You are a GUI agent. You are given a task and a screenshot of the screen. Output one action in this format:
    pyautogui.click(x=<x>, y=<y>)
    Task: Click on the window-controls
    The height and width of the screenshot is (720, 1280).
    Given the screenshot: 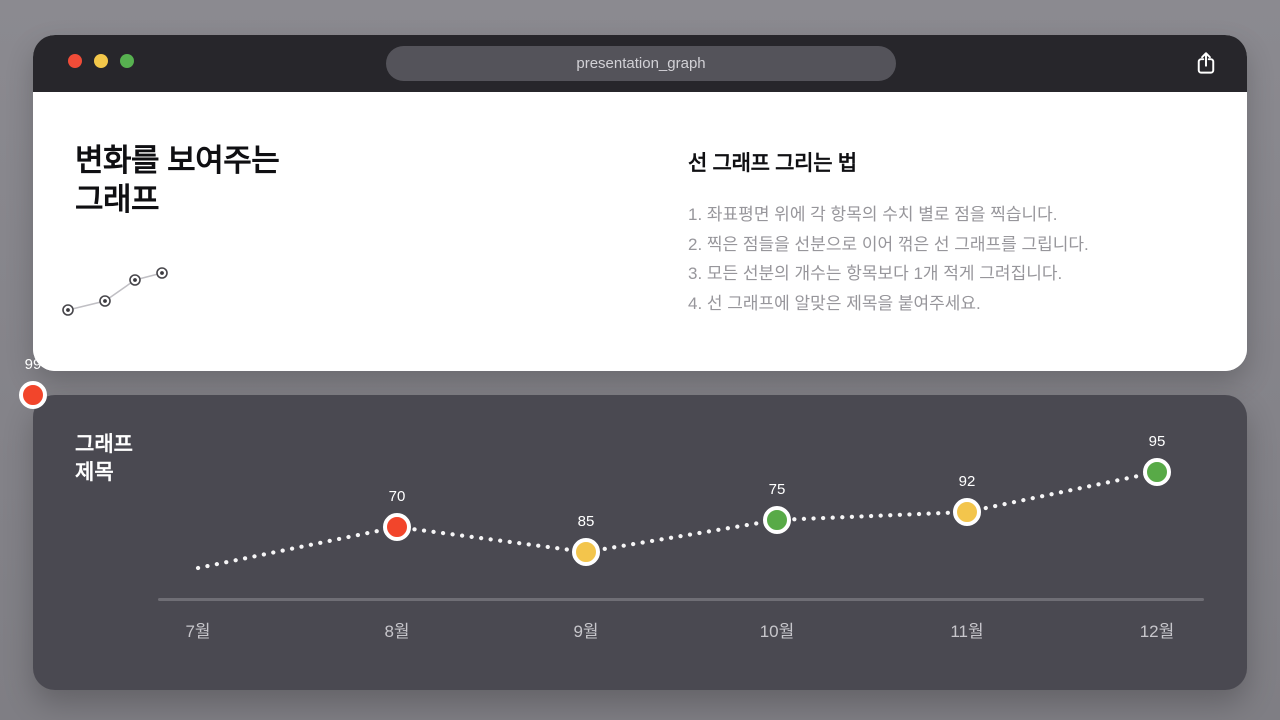 What is the action you would take?
    pyautogui.click(x=101, y=61)
    